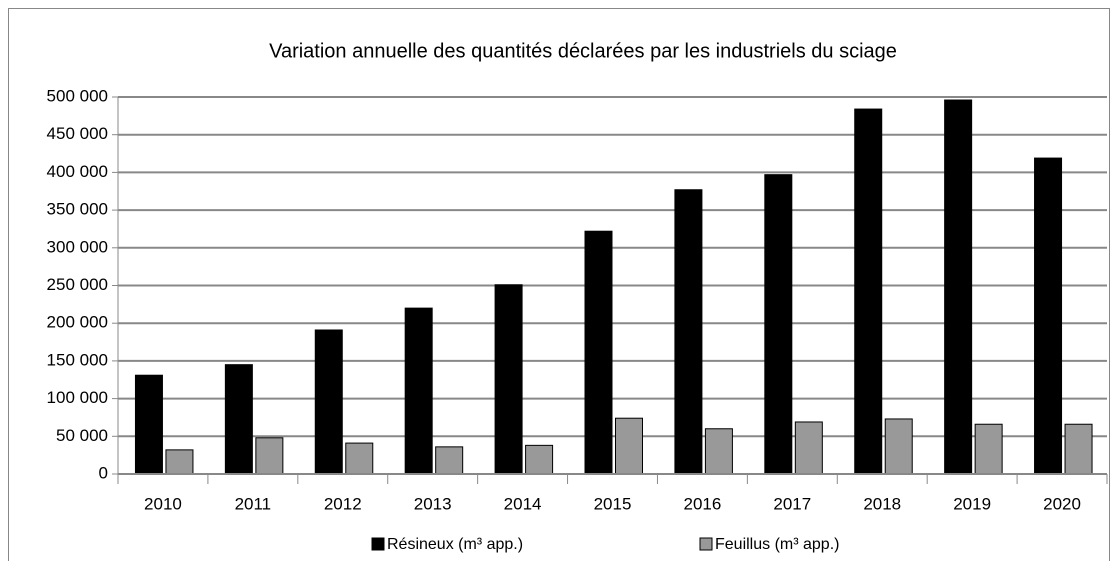  What do you see at coordinates (77, 171) in the screenshot?
I see `y-tick-label: 400 000` at bounding box center [77, 171].